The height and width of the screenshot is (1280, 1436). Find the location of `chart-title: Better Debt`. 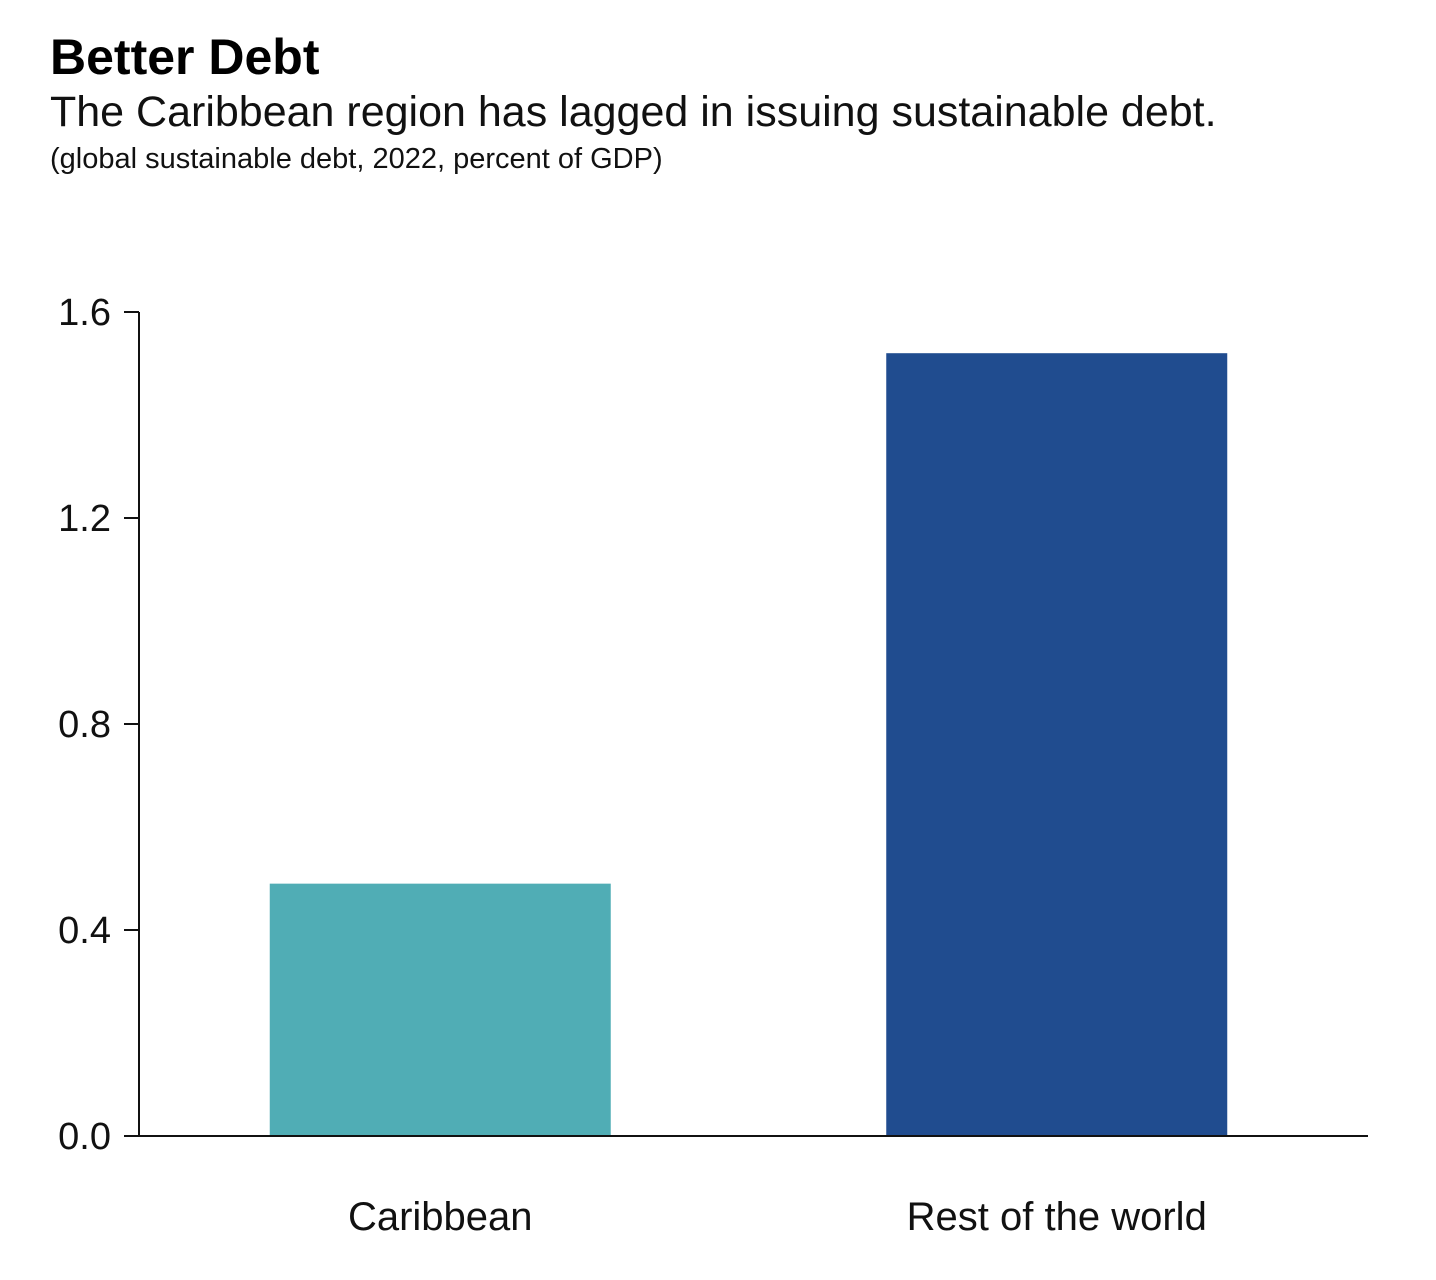

chart-title: Better Debt is located at coordinates (185, 57).